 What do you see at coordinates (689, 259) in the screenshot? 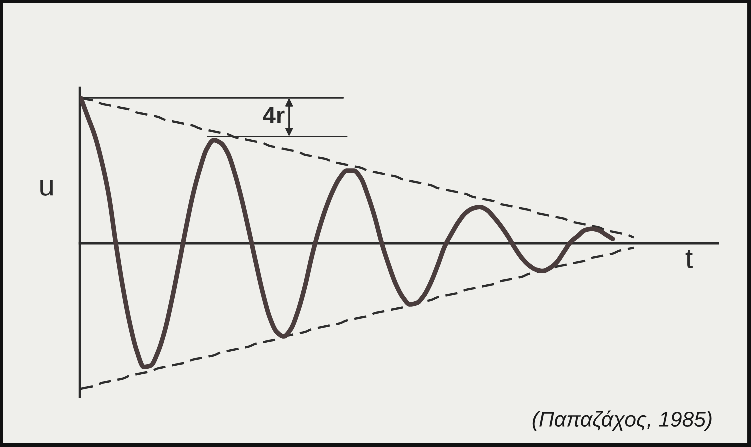
I see `x-axis-title: t` at bounding box center [689, 259].